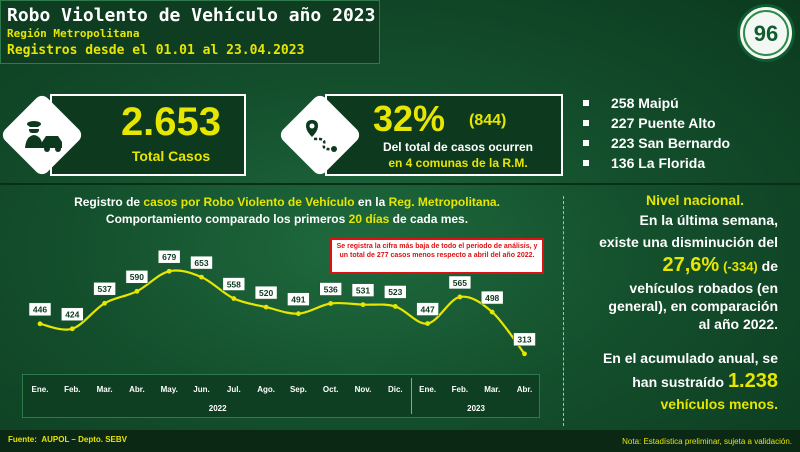  What do you see at coordinates (371, 202) in the screenshot?
I see `chart-title-part: en la` at bounding box center [371, 202].